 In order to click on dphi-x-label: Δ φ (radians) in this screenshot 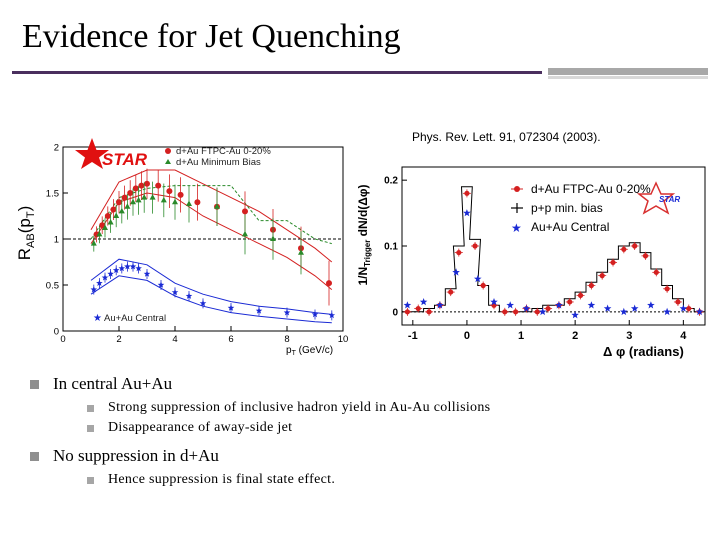, I will do `click(643, 351)`.